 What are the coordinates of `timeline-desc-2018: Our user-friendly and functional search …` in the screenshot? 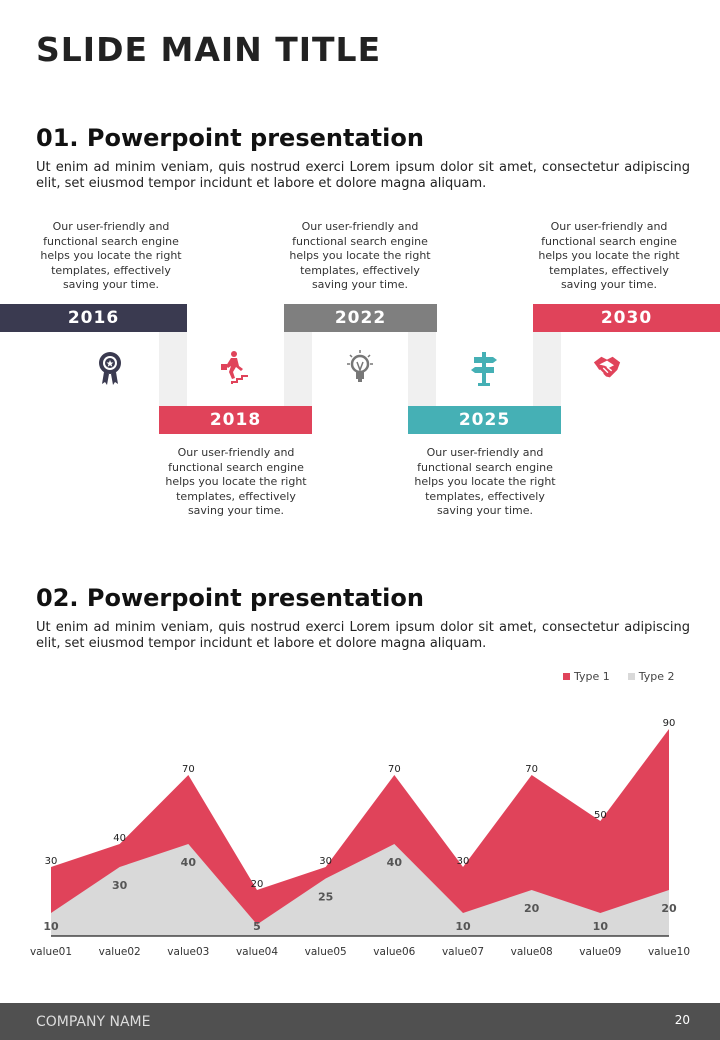 It's located at (236, 481).